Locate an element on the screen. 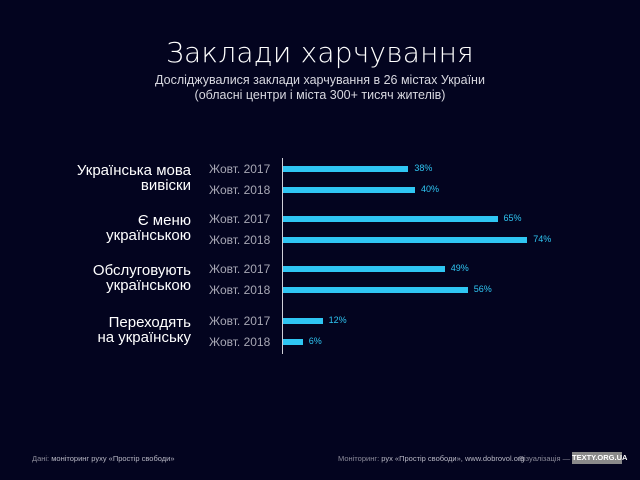  value-label: 74% is located at coordinates (542, 239).